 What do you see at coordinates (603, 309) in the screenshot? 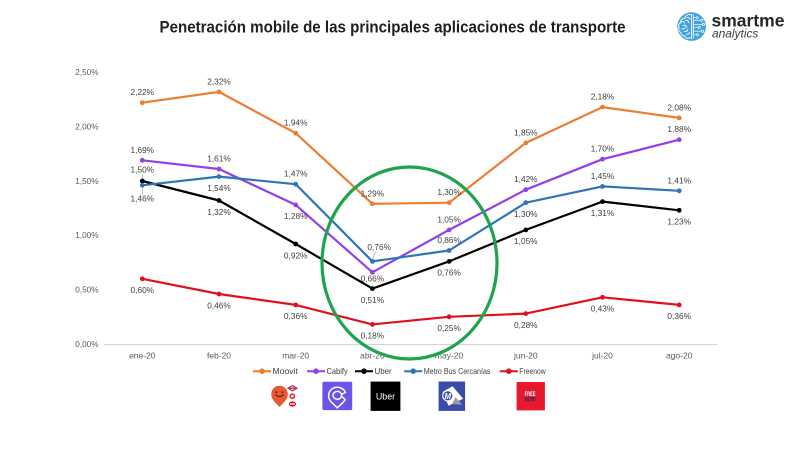
I see `svg-text: 0,43%` at bounding box center [603, 309].